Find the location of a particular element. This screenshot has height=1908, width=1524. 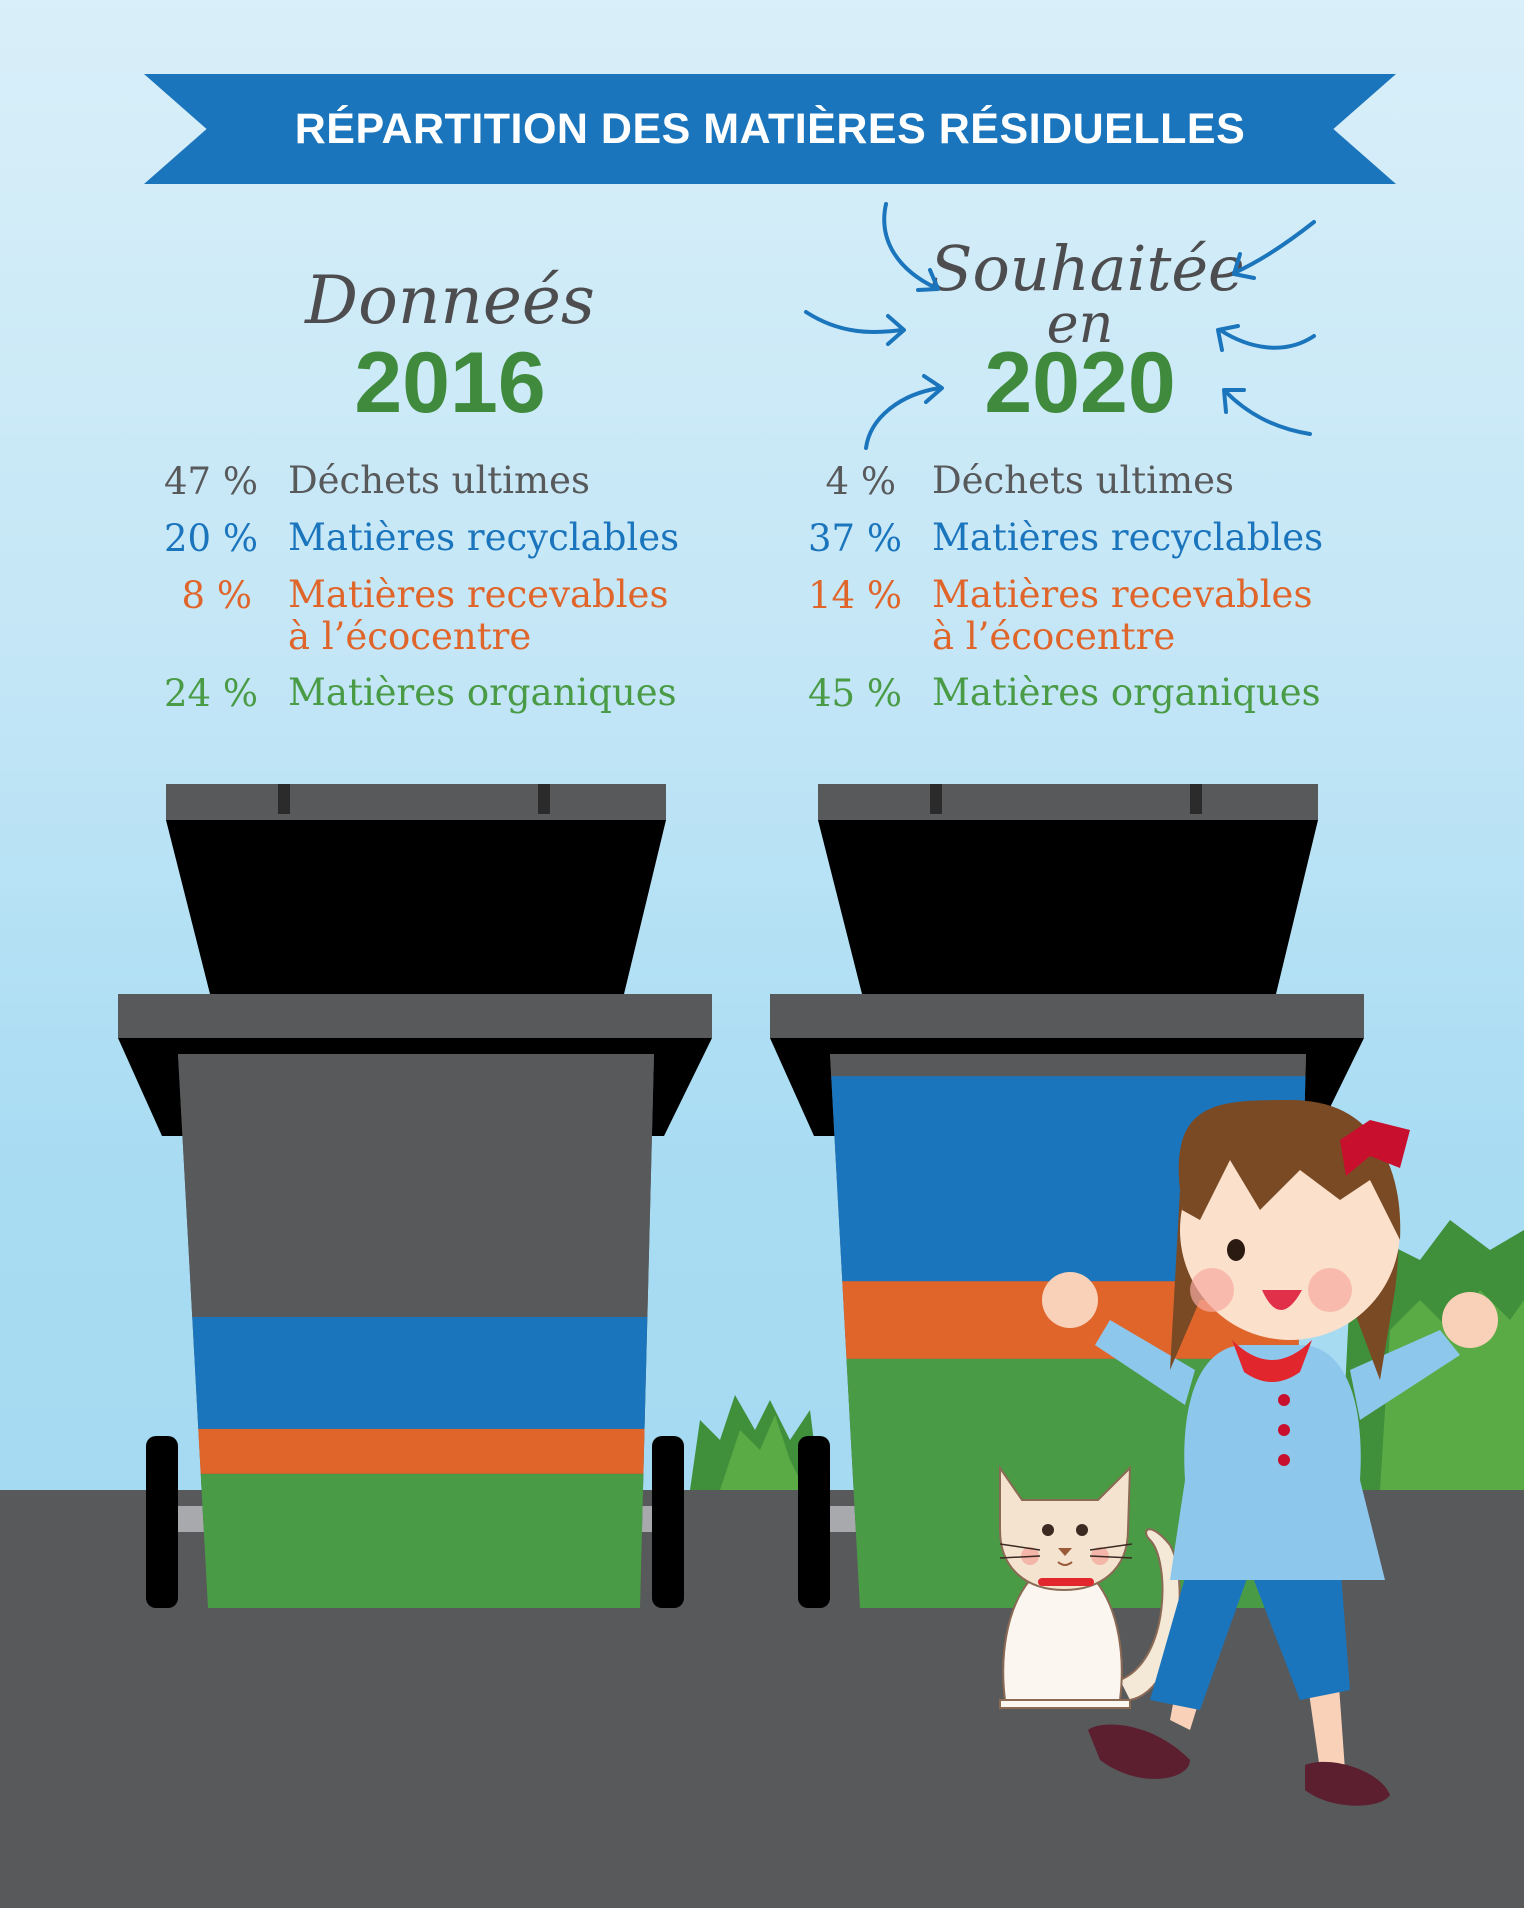

bin-2020-lid is located at coordinates (1068, 907).